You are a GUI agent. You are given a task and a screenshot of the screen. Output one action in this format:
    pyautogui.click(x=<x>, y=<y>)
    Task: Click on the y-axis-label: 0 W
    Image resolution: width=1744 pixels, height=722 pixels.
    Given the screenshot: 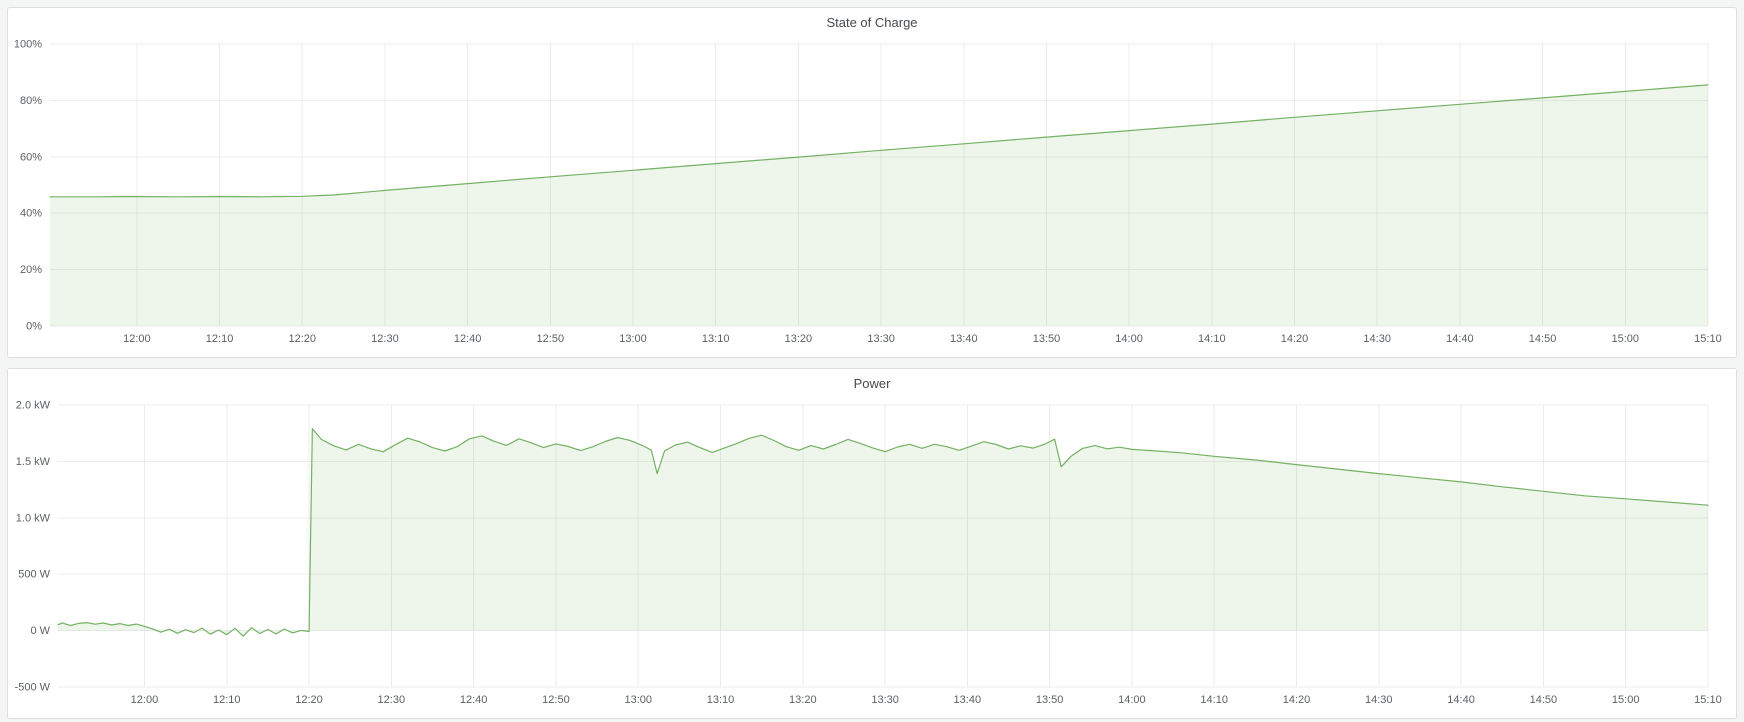 What is the action you would take?
    pyautogui.click(x=40, y=631)
    